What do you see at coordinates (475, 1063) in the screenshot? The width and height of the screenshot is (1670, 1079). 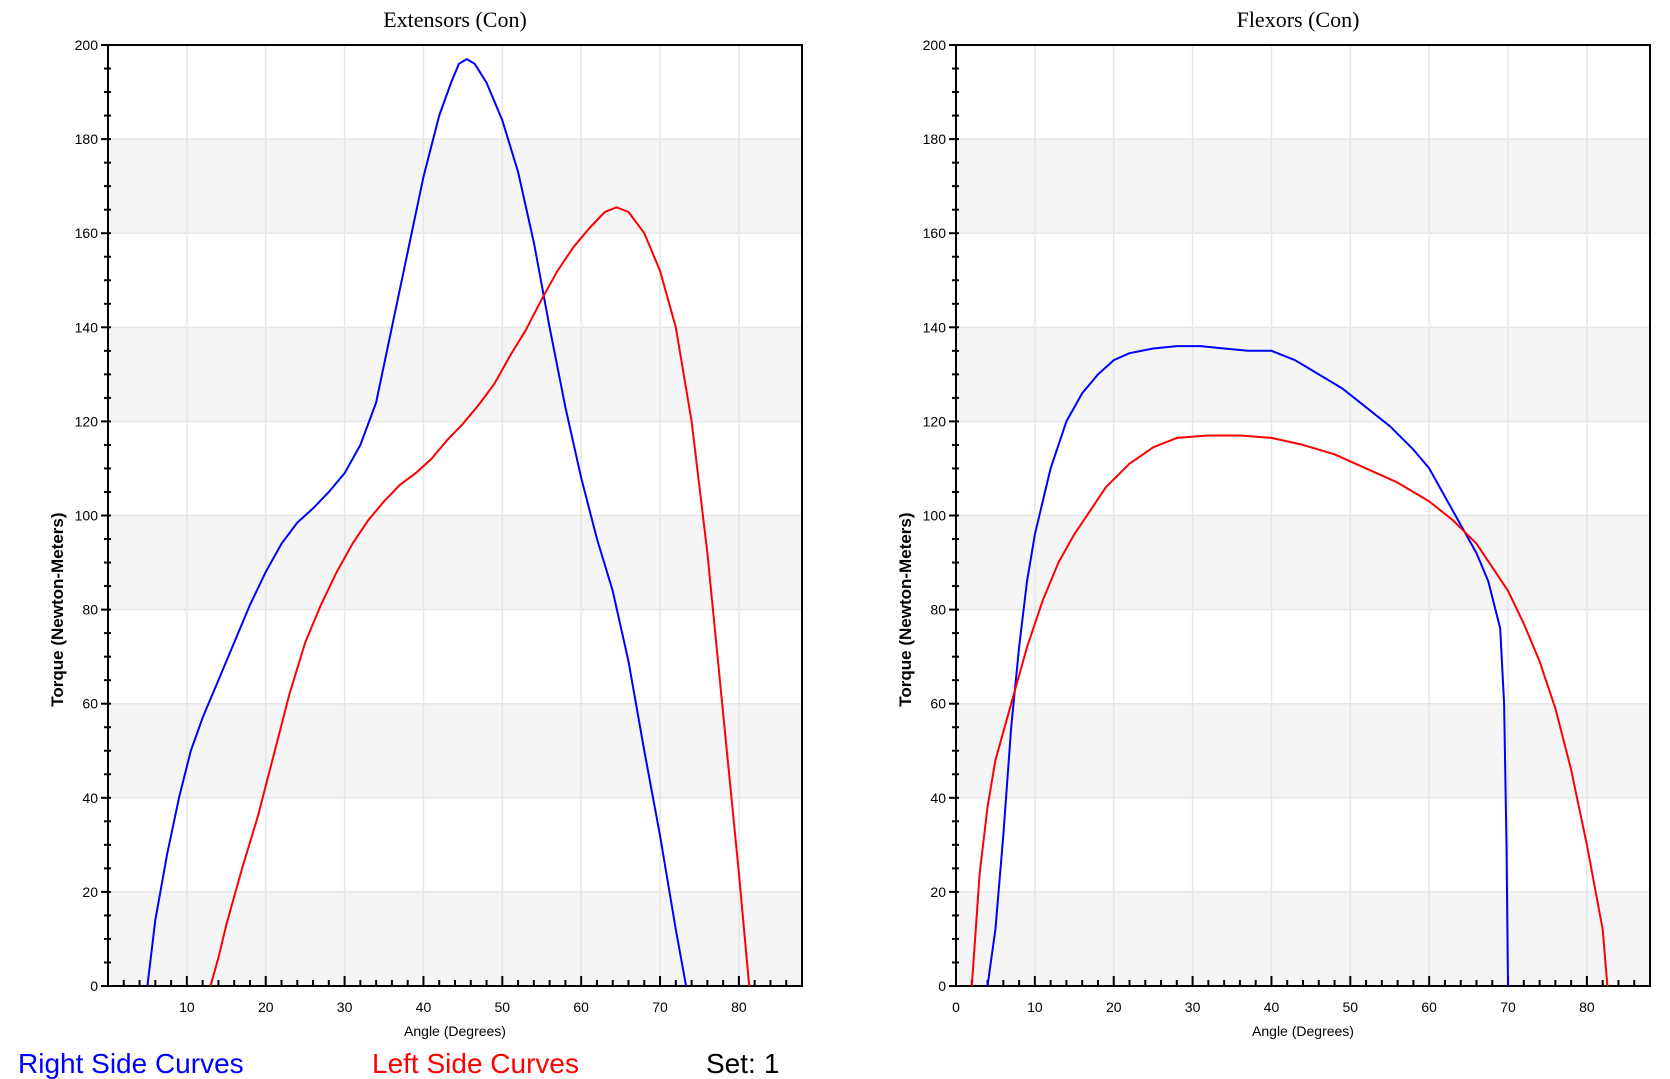 I see `left-side-legend: Left Side Curves` at bounding box center [475, 1063].